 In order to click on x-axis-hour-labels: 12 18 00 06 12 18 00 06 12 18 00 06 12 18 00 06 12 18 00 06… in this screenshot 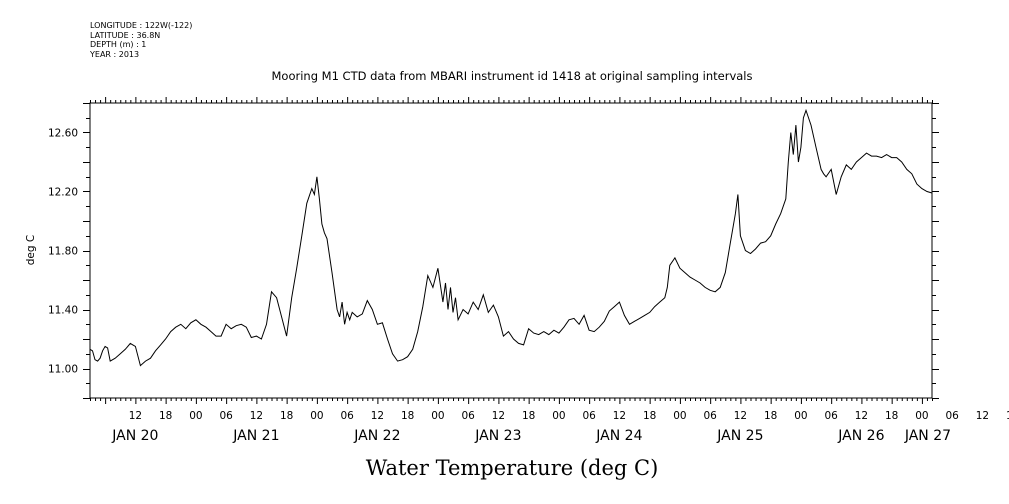, I will do `click(569, 416)`.